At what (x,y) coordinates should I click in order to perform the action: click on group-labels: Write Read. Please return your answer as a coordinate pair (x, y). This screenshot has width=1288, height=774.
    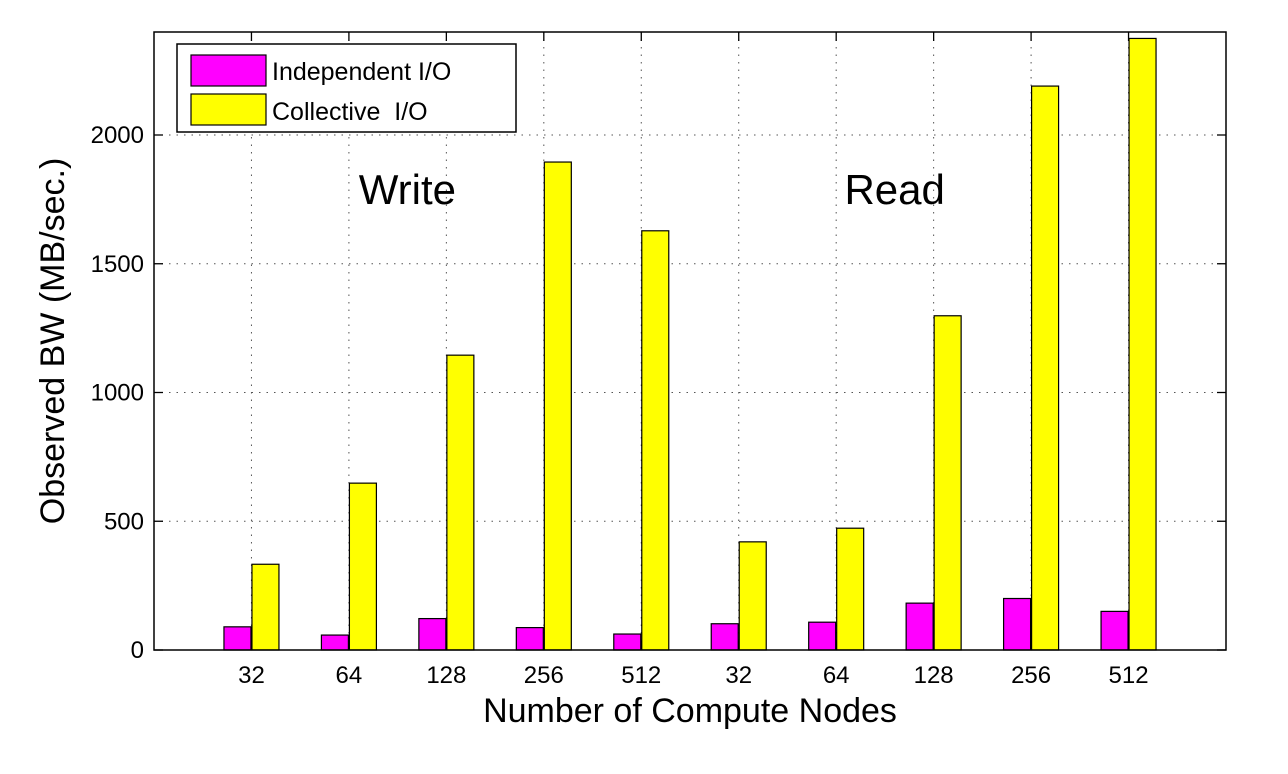
    Looking at the image, I should click on (652, 189).